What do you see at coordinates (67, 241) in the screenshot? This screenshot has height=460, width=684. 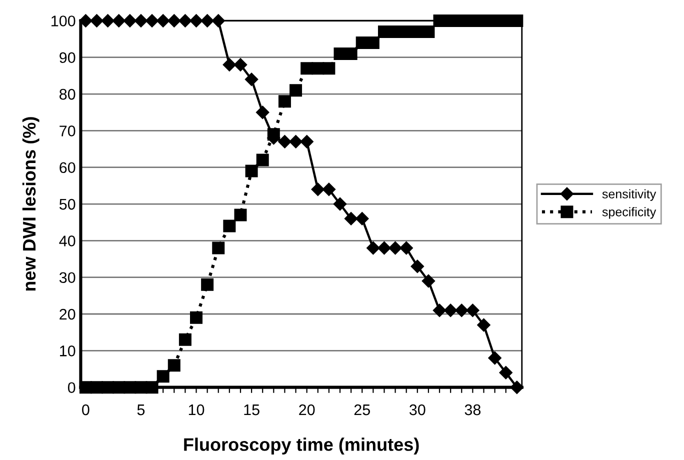 I see `y-tick-label: 40` at bounding box center [67, 241].